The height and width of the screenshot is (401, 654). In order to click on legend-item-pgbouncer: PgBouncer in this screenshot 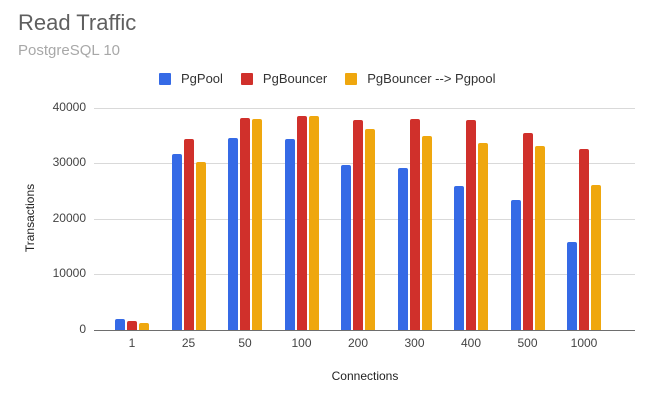, I will do `click(284, 78)`.